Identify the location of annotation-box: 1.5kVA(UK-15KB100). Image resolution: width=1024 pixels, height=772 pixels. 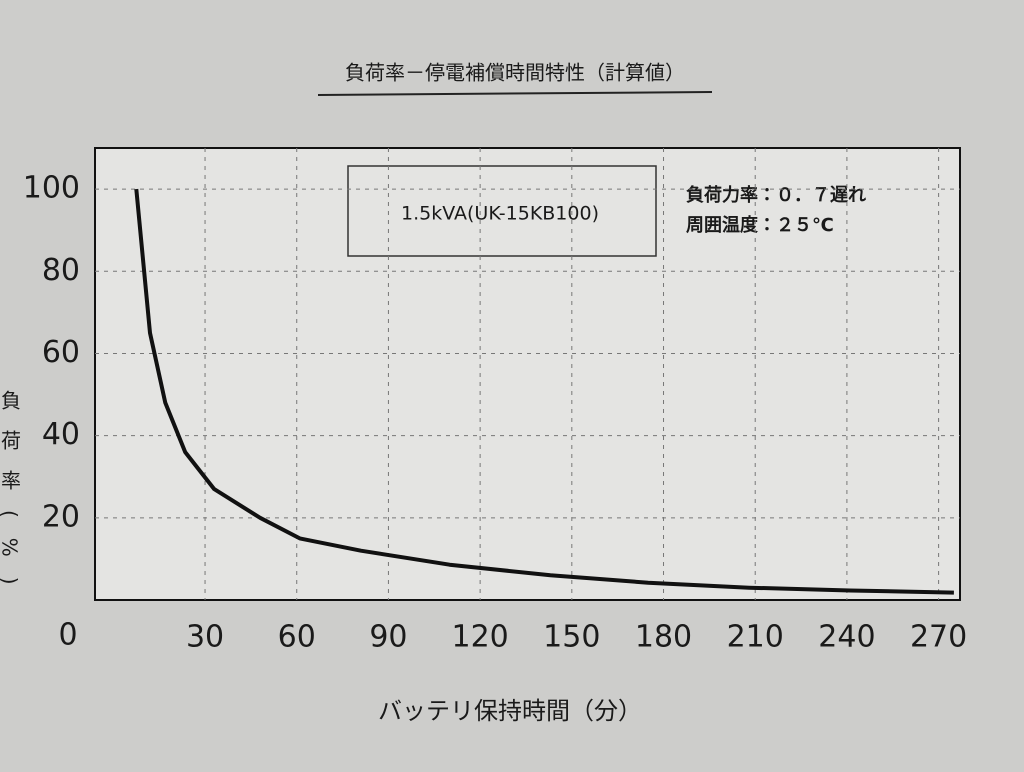
(500, 214).